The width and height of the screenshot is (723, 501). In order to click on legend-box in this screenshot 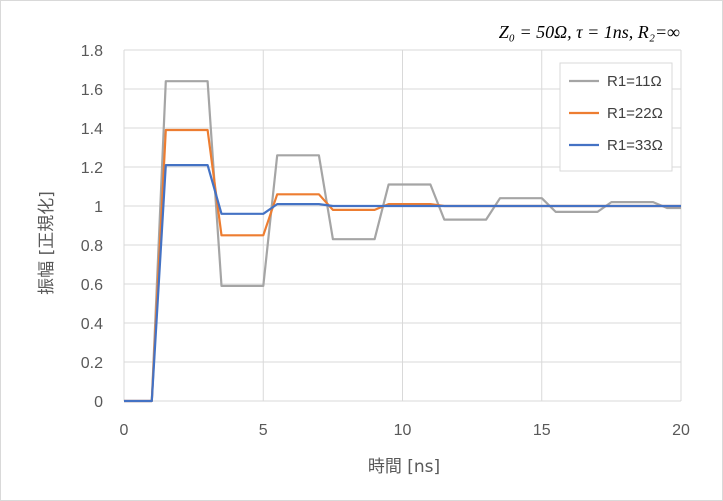, I will do `click(616, 117)`.